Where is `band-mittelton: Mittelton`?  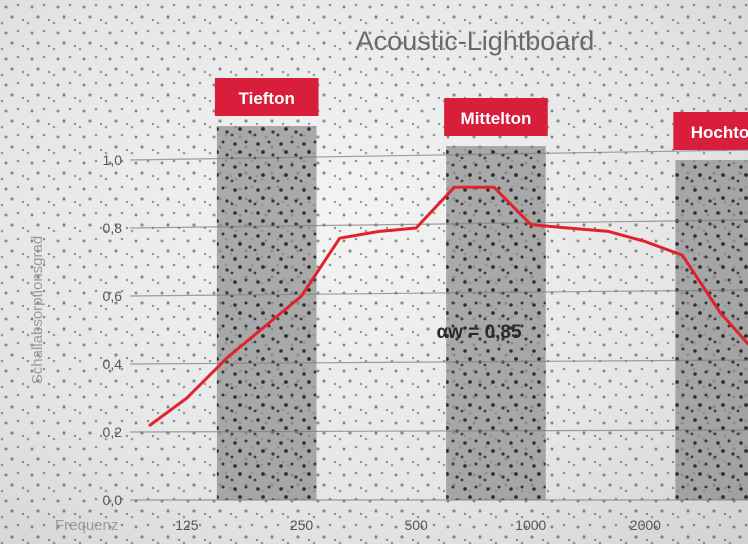
band-mittelton: Mittelton is located at coordinates (496, 299).